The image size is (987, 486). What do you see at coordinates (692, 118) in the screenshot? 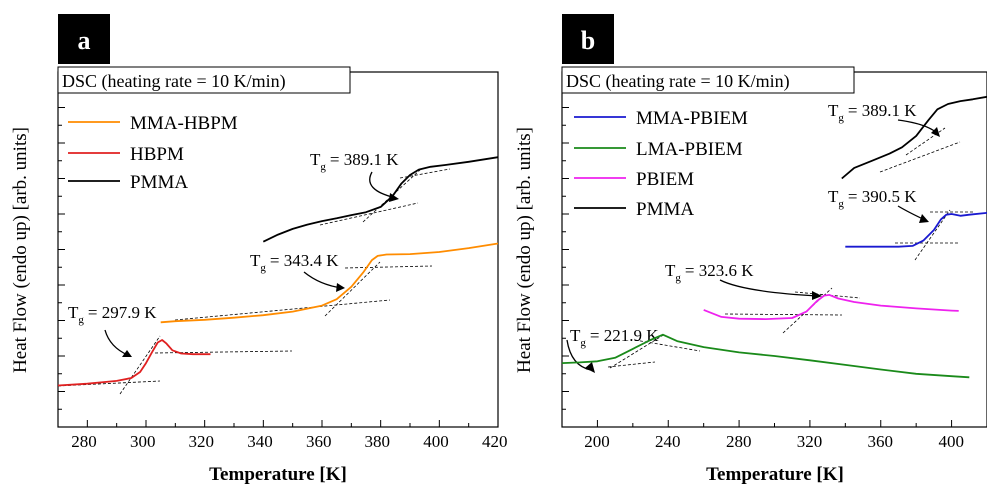
I see `b-legend-label-mma-pbiem: MMA-PBIEM` at bounding box center [692, 118].